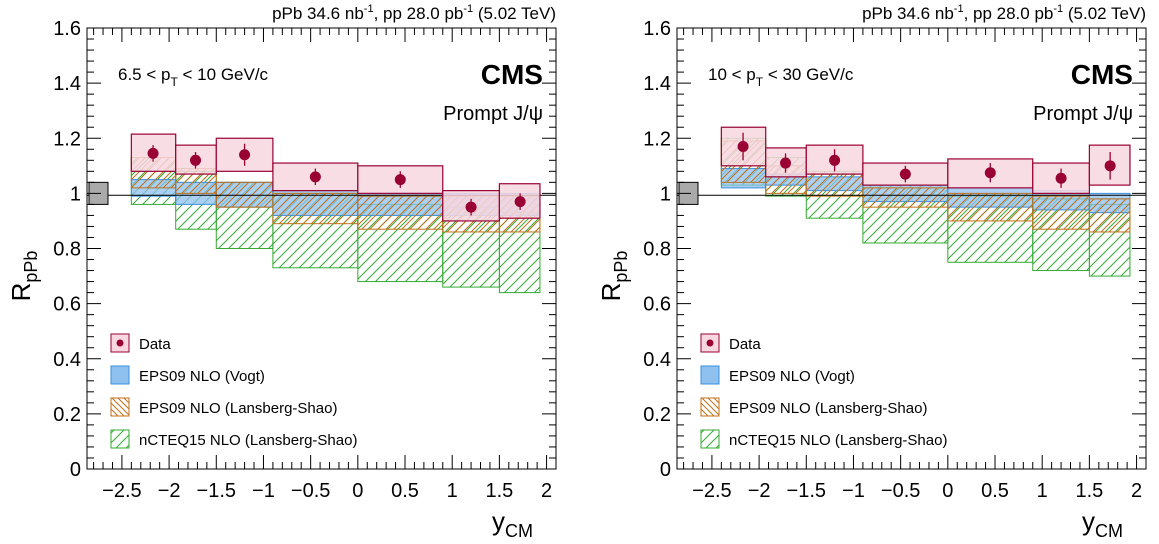 The width and height of the screenshot is (1159, 544). What do you see at coordinates (781, 77) in the screenshot?
I see `kinematic-range-label: 10 < pT < 30 GeV/c` at bounding box center [781, 77].